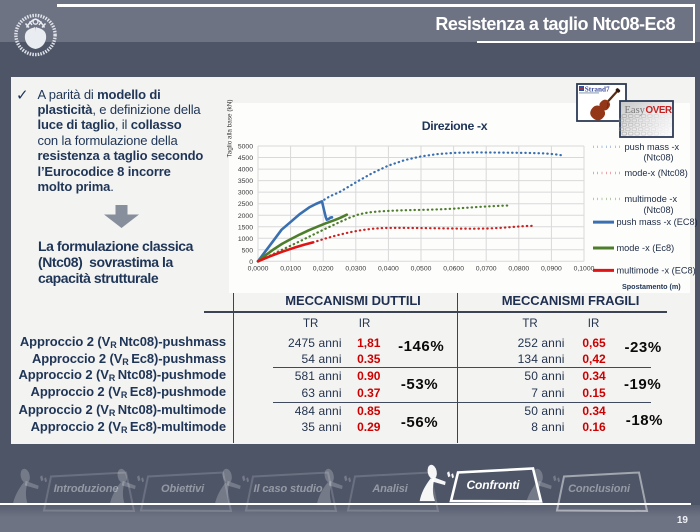 The width and height of the screenshot is (700, 532). I want to click on svg-text: Strand7, so click(597, 89).